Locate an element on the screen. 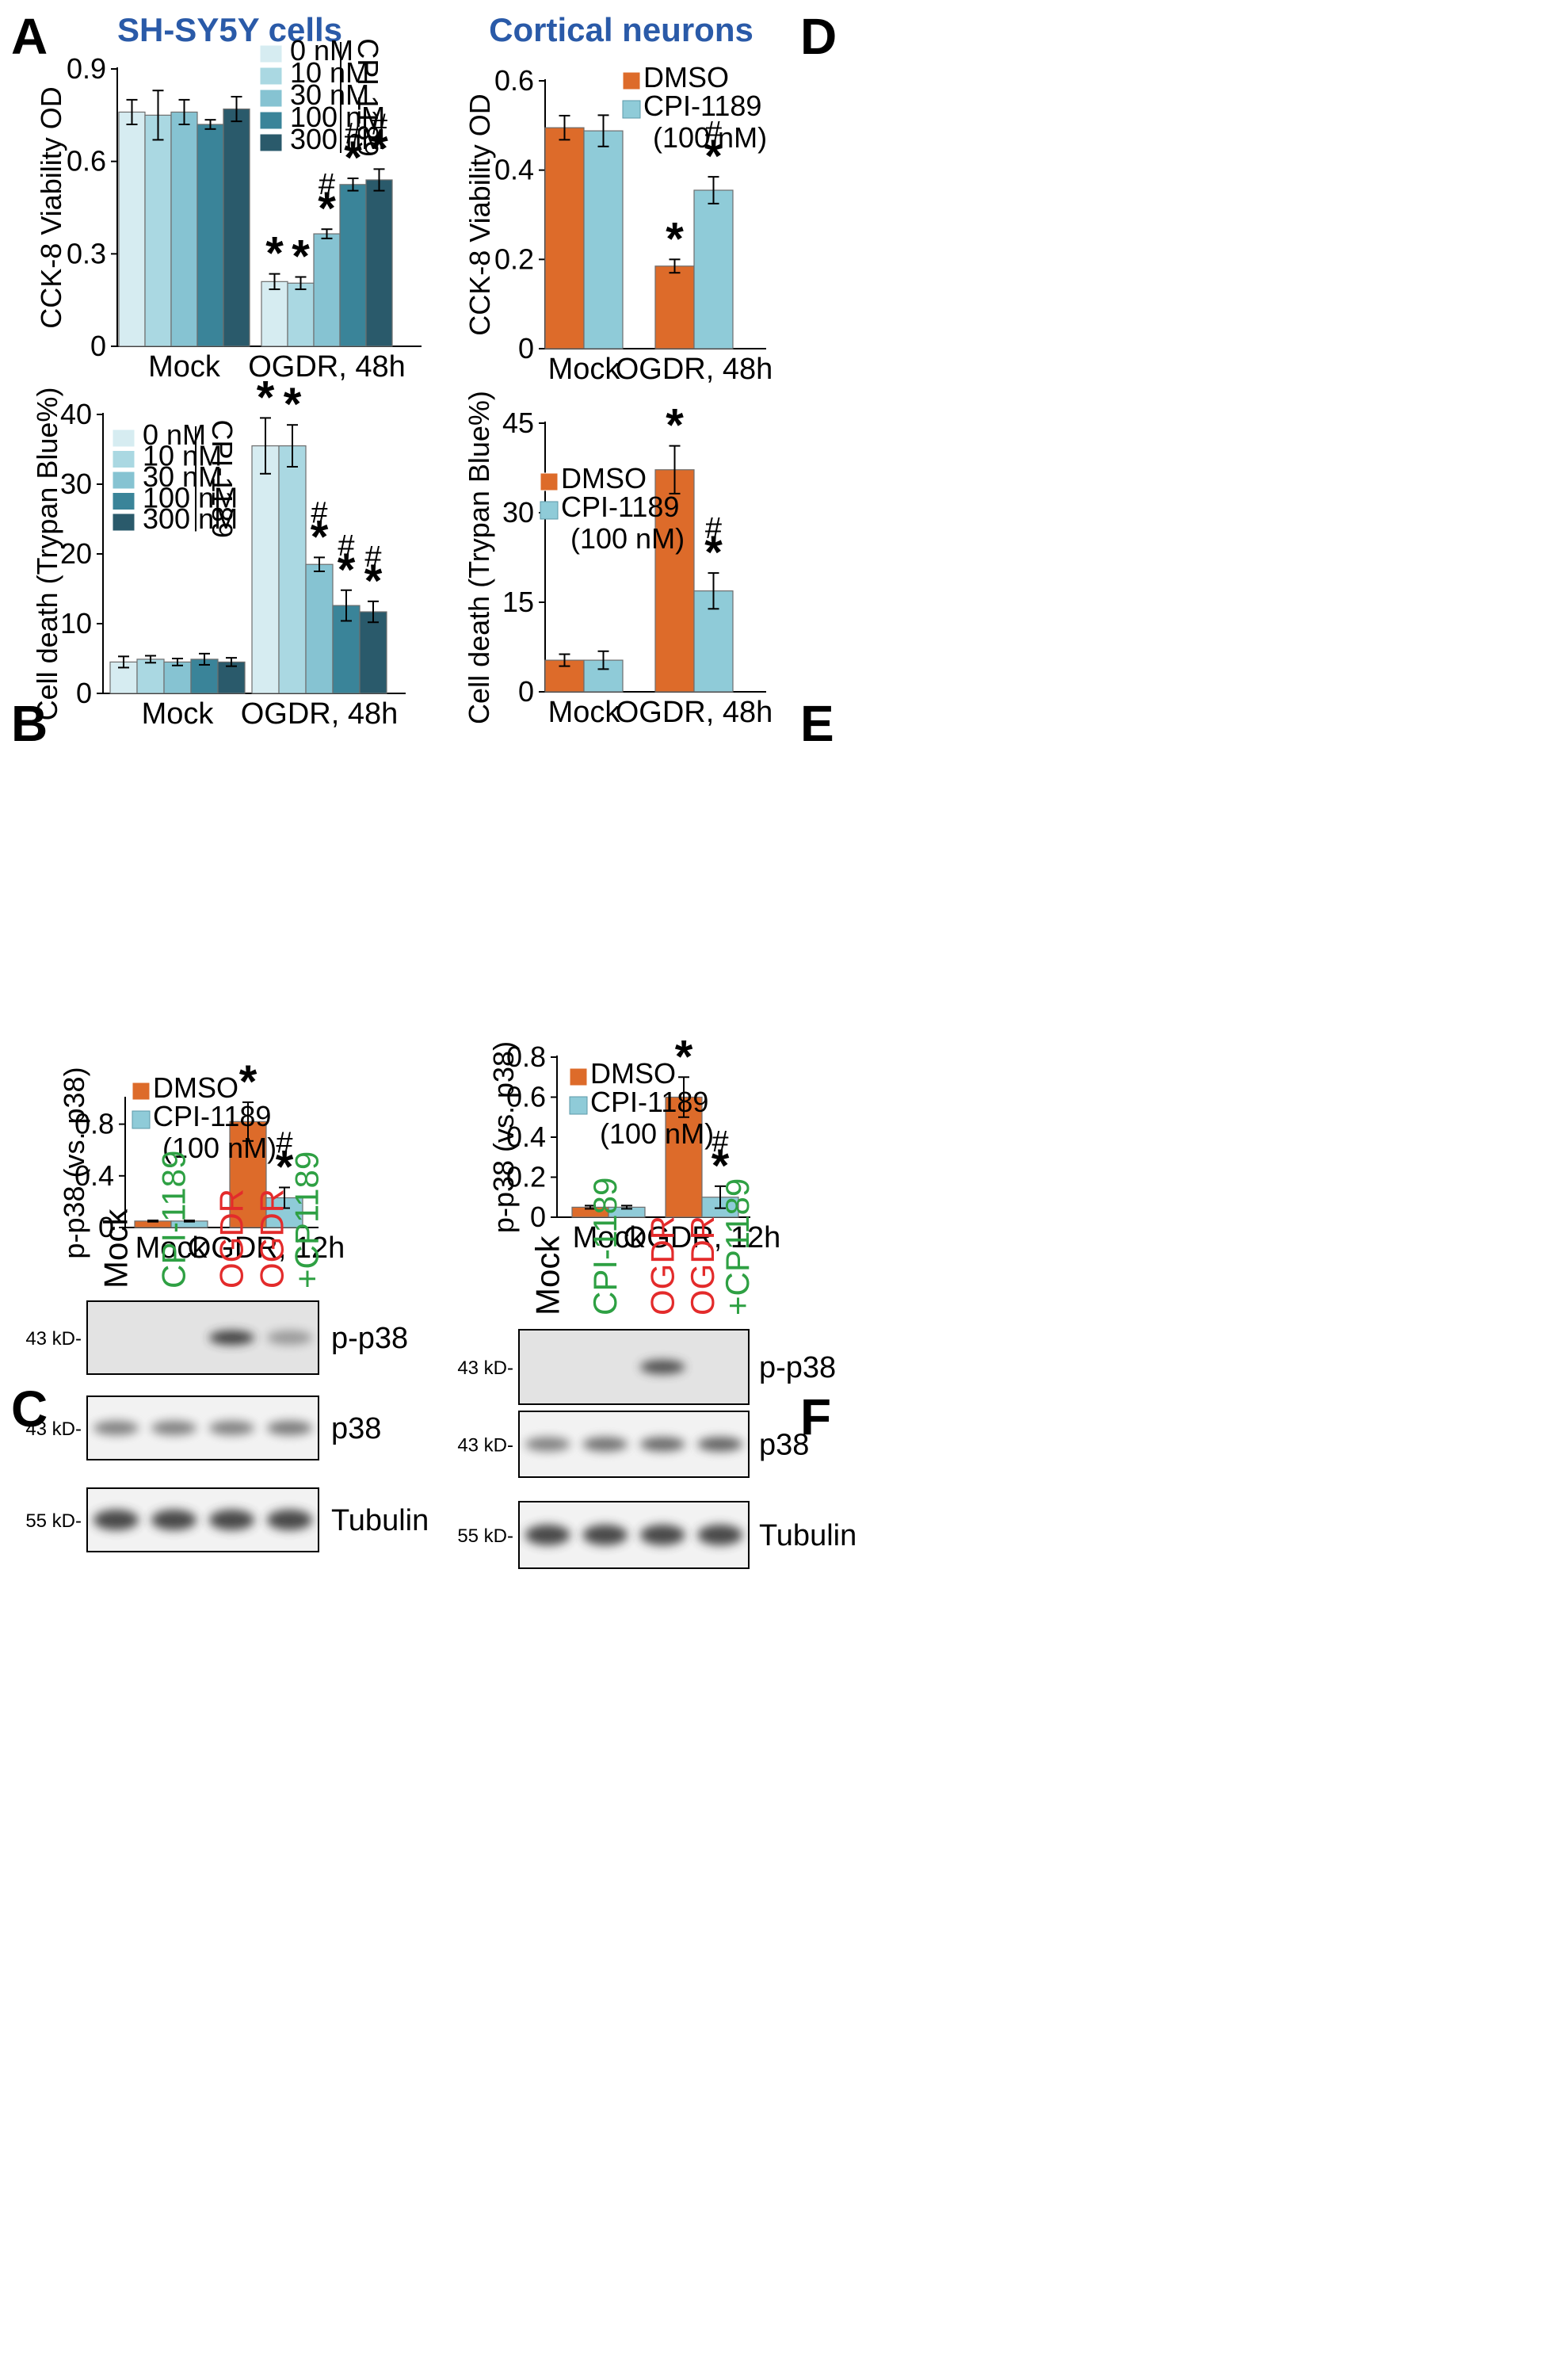  legend-label-dmso-c: DMSO is located at coordinates (195, 1087).